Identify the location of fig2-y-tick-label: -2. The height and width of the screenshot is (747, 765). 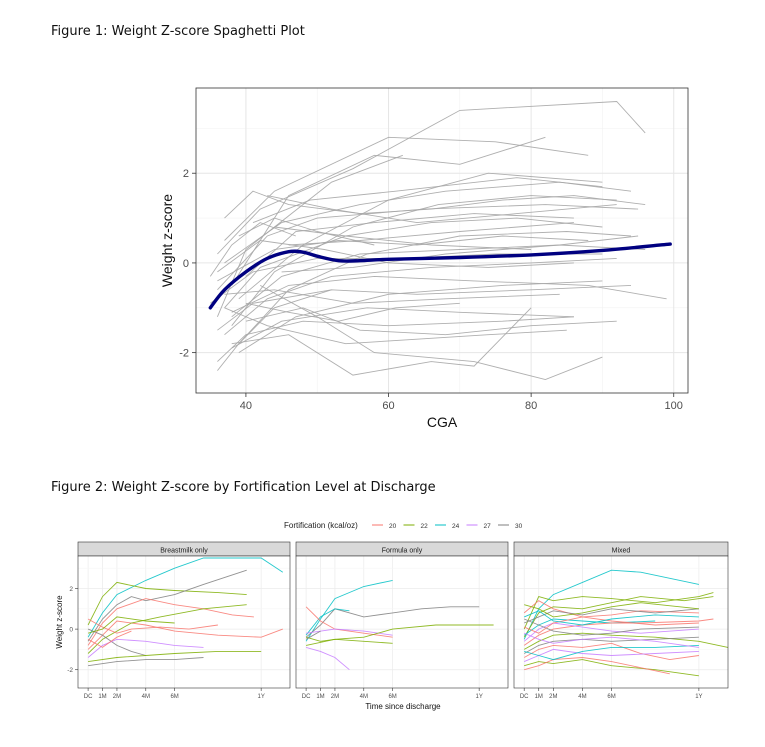
(70, 670).